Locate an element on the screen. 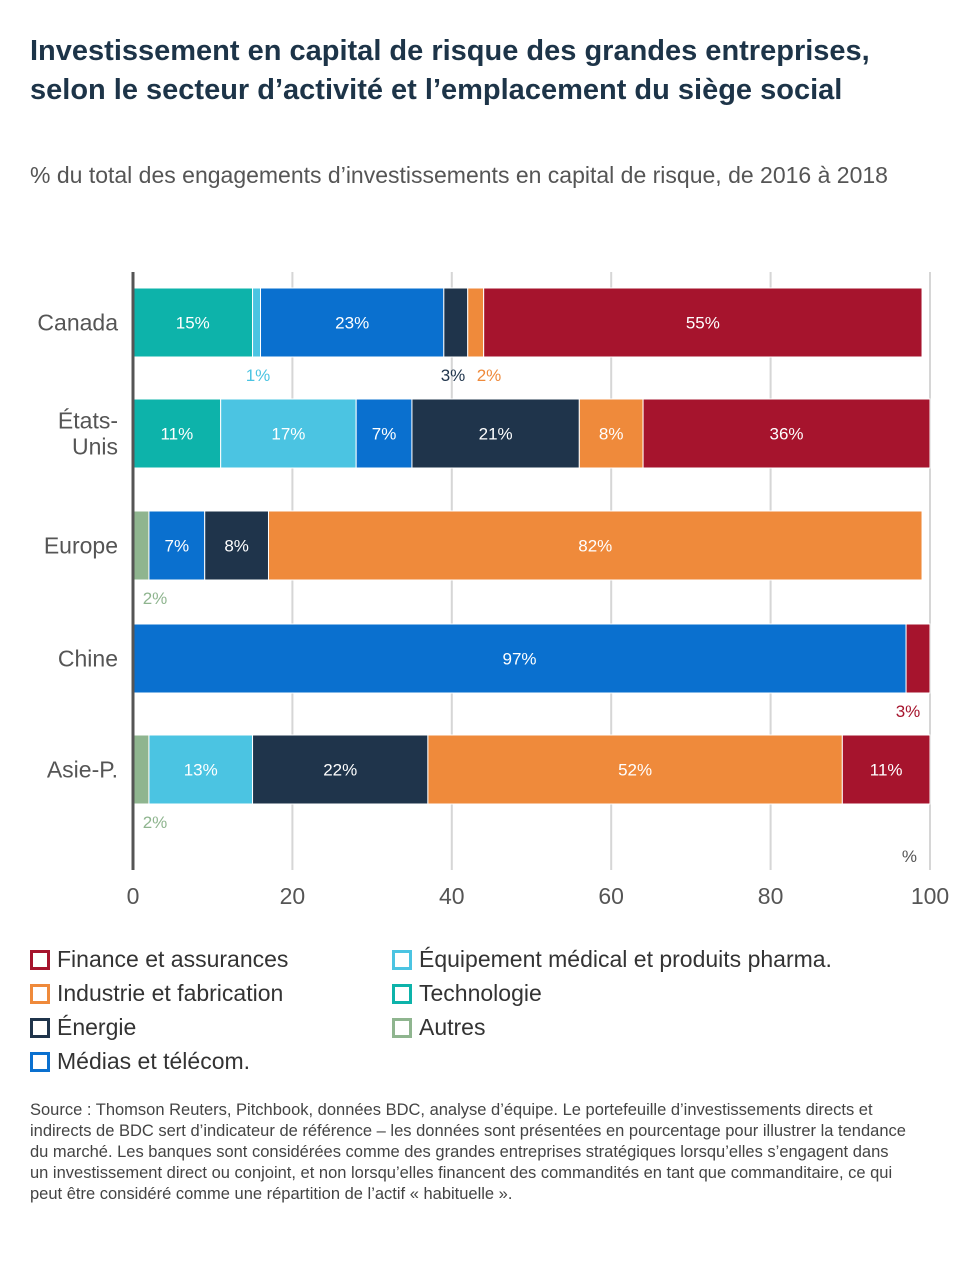 This screenshot has height=1282, width=960. legend-item-finance: Finance et assurances is located at coordinates (159, 959).